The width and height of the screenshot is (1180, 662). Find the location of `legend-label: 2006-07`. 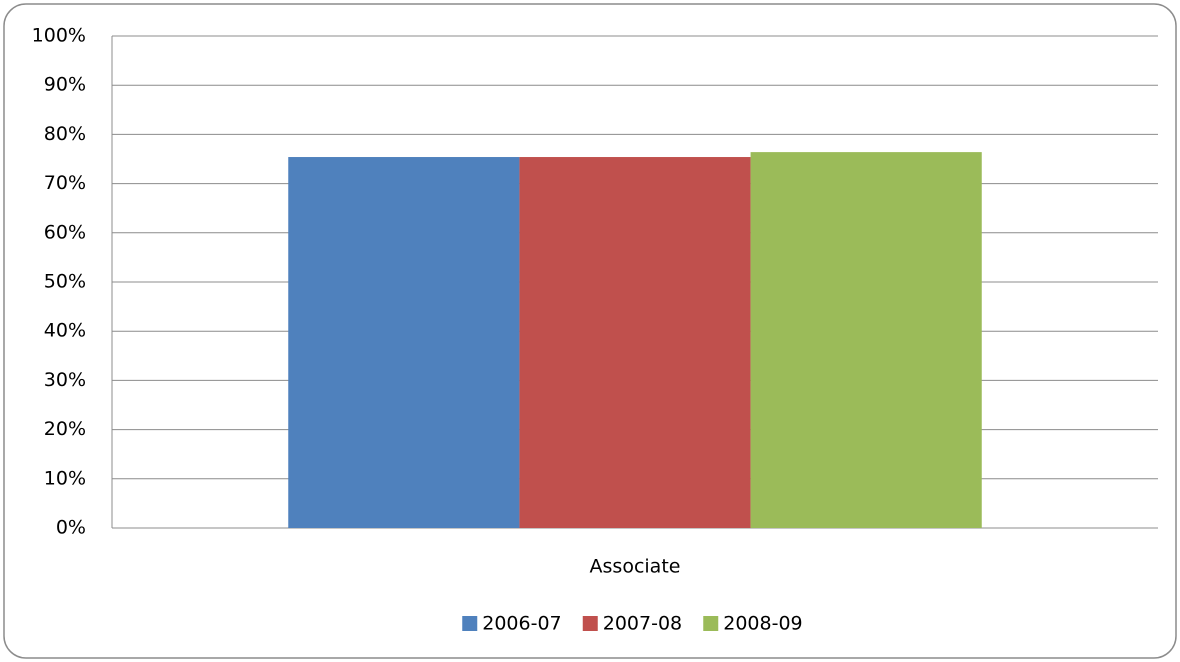

legend-label: 2006-07 is located at coordinates (521, 624).